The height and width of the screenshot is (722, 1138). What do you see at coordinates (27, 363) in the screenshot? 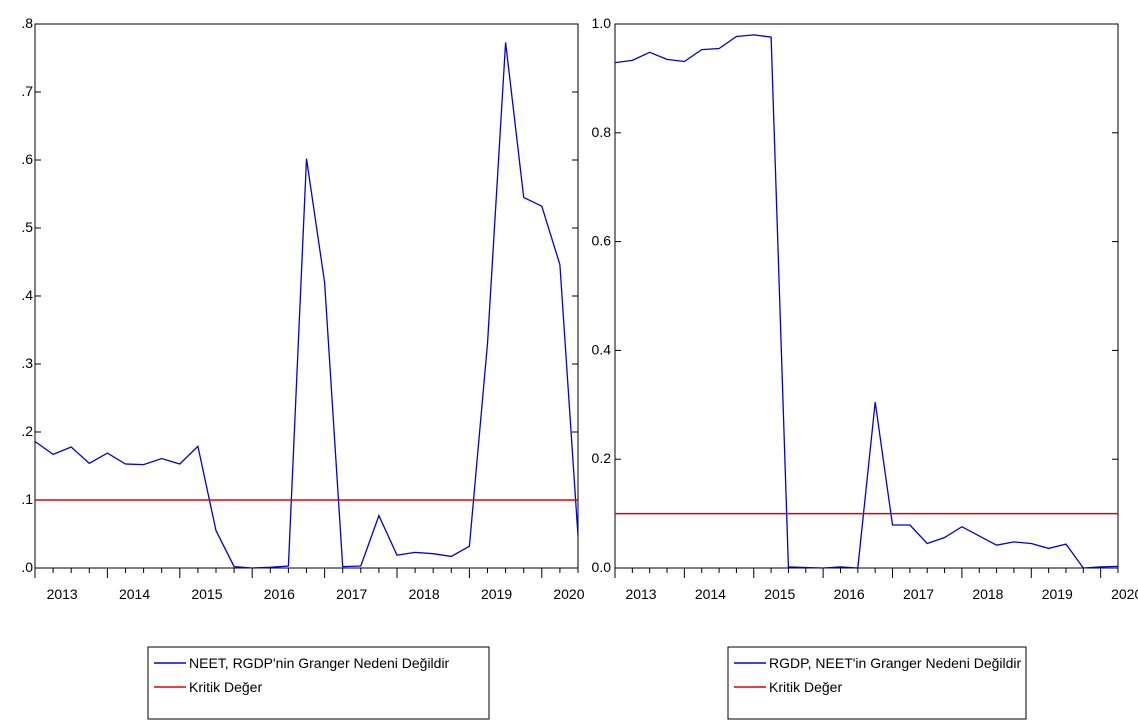
I see `y-tick-label: .3` at bounding box center [27, 363].